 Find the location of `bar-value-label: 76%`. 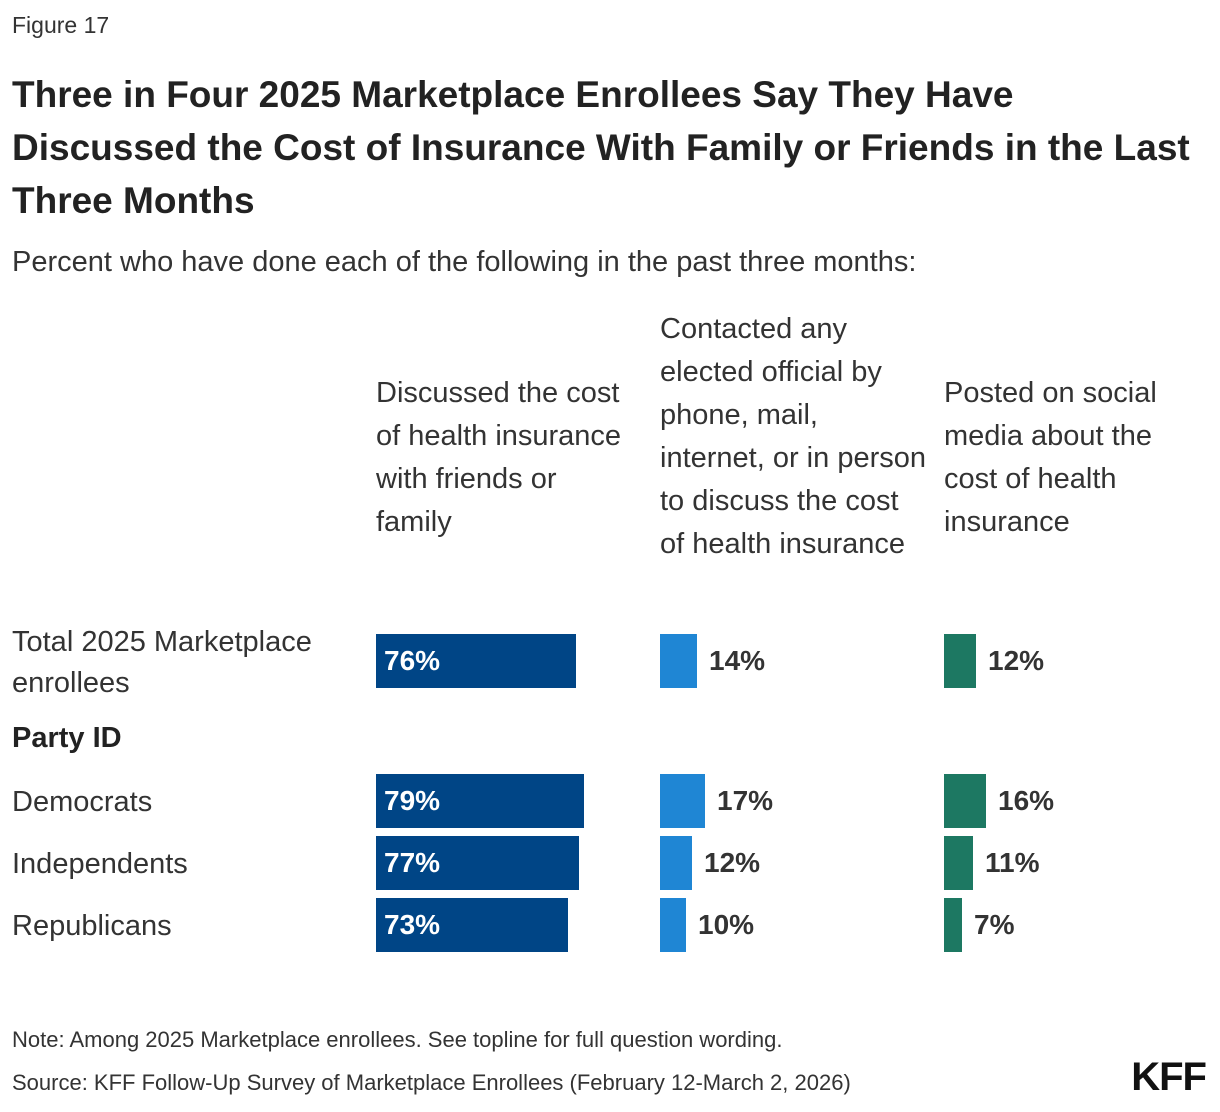

bar-value-label: 76% is located at coordinates (412, 660).